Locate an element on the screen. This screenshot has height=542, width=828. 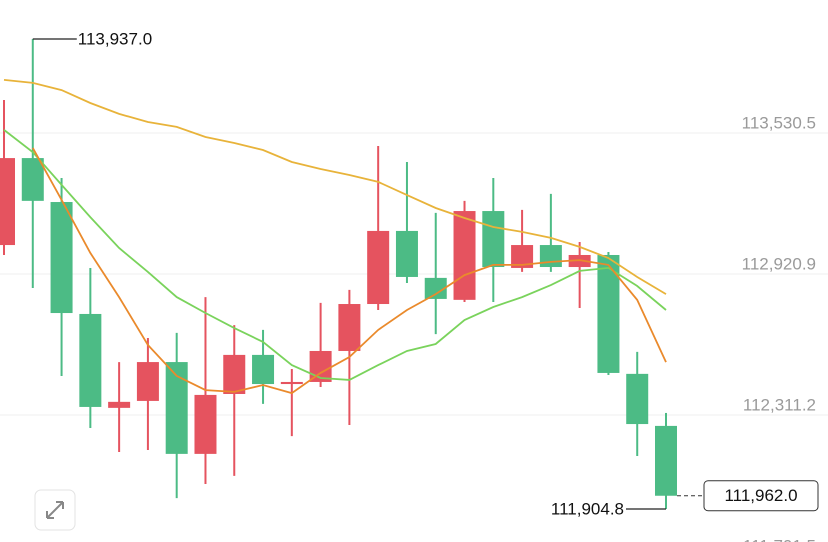
y-tick-label: 112,920.9 is located at coordinates (779, 263).